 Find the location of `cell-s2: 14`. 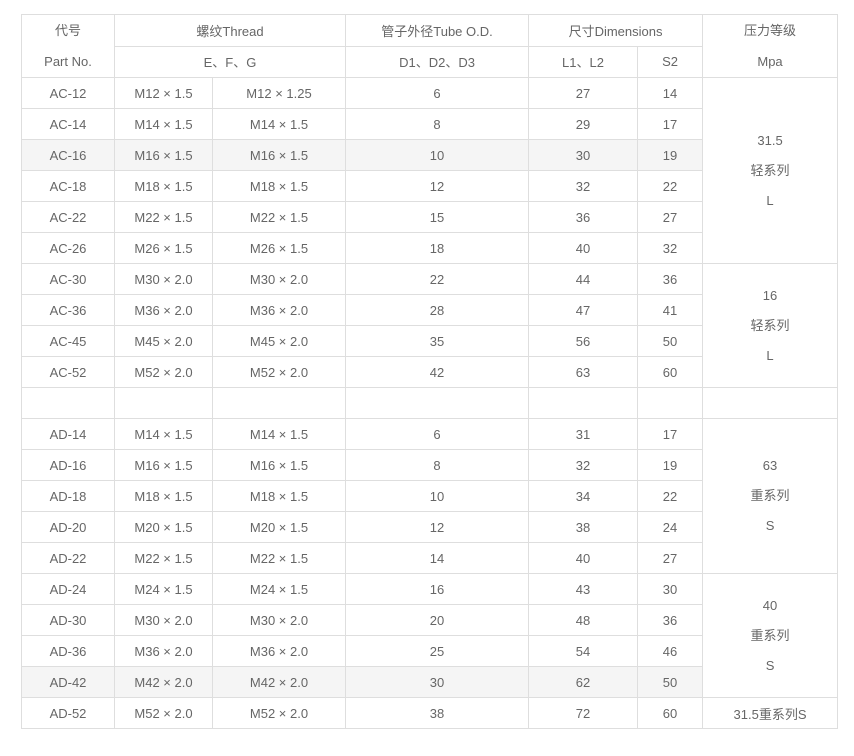

cell-s2: 14 is located at coordinates (670, 93).